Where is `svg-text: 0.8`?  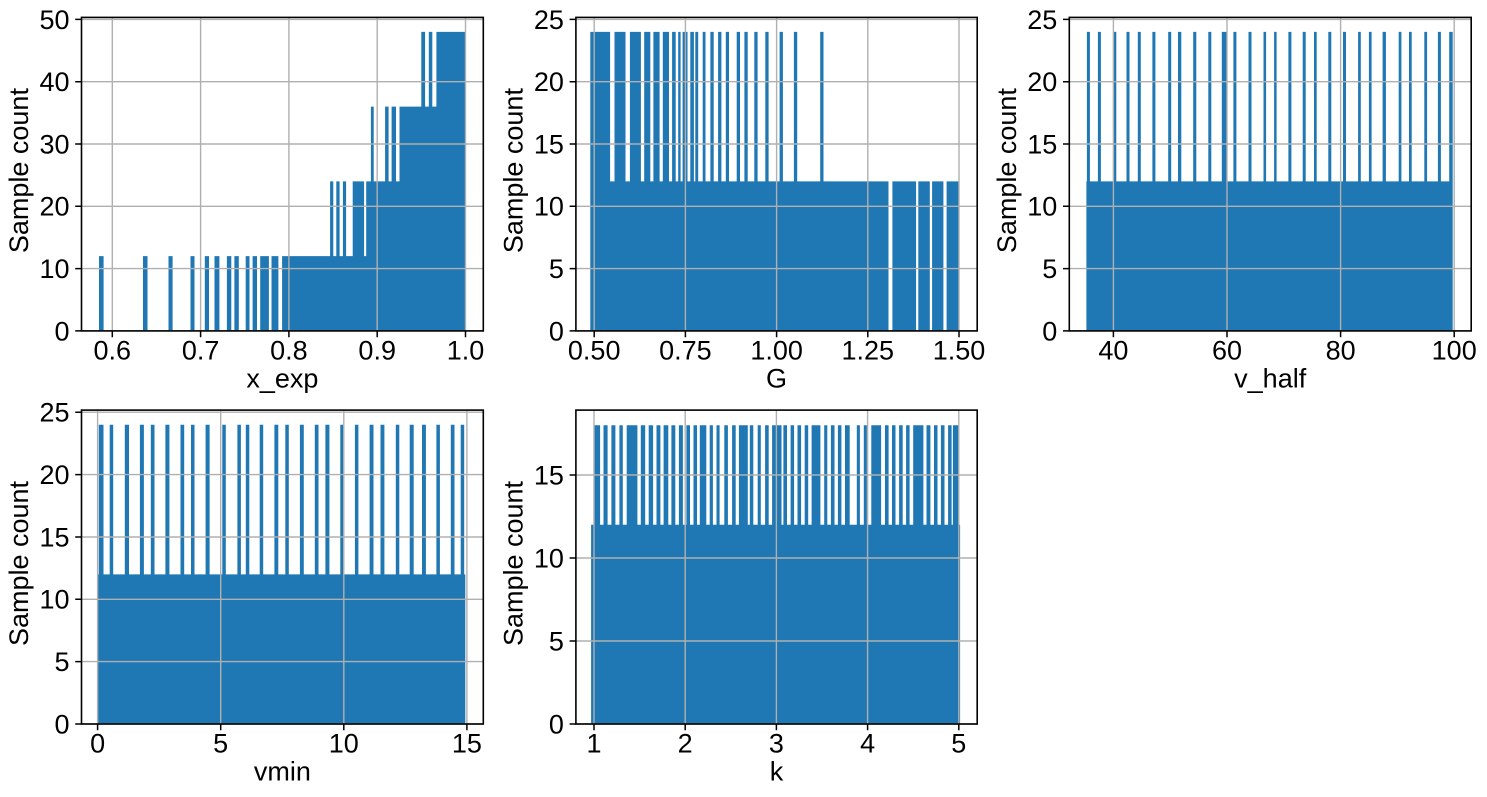 svg-text: 0.8 is located at coordinates (289, 350).